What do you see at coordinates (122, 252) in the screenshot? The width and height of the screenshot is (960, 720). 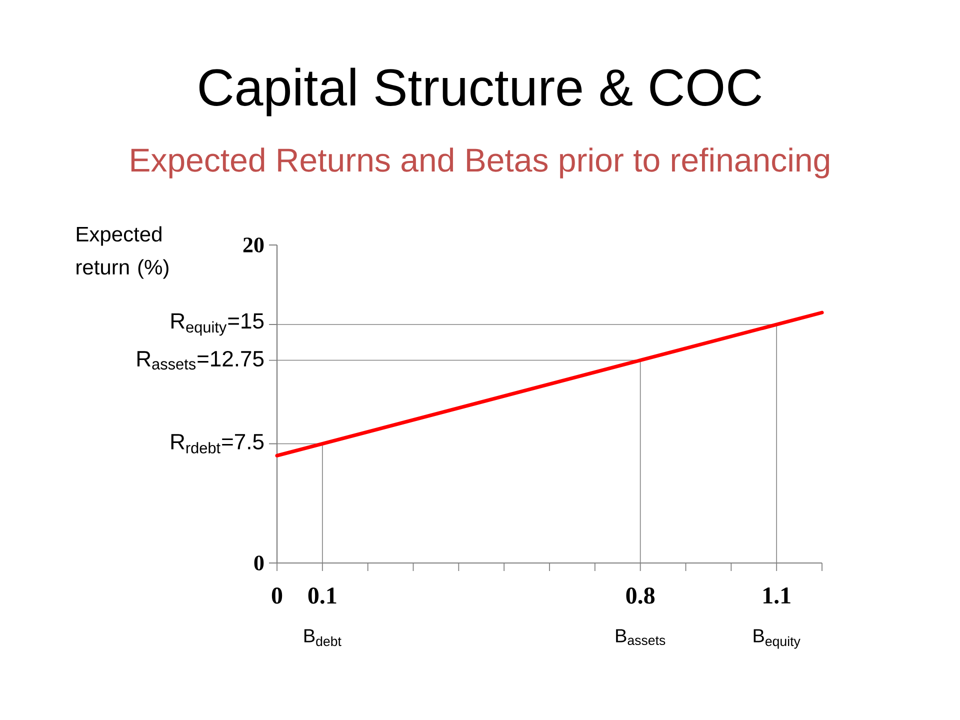 I see `y-axis-title: Expected return (%)` at bounding box center [122, 252].